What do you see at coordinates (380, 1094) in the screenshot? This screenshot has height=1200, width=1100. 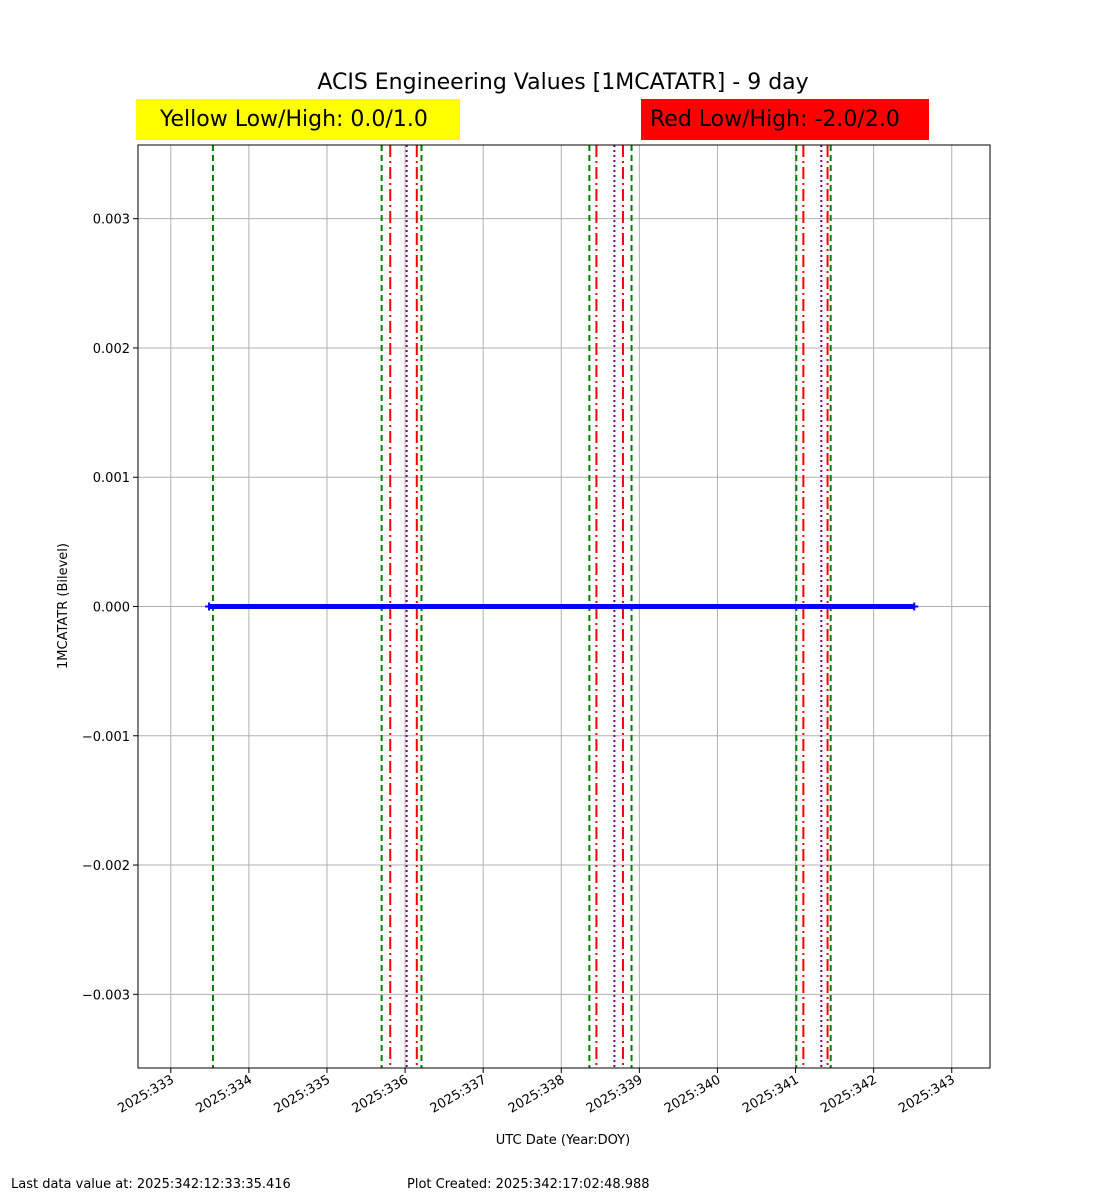 I see `x-tick-label: 2025:336` at bounding box center [380, 1094].